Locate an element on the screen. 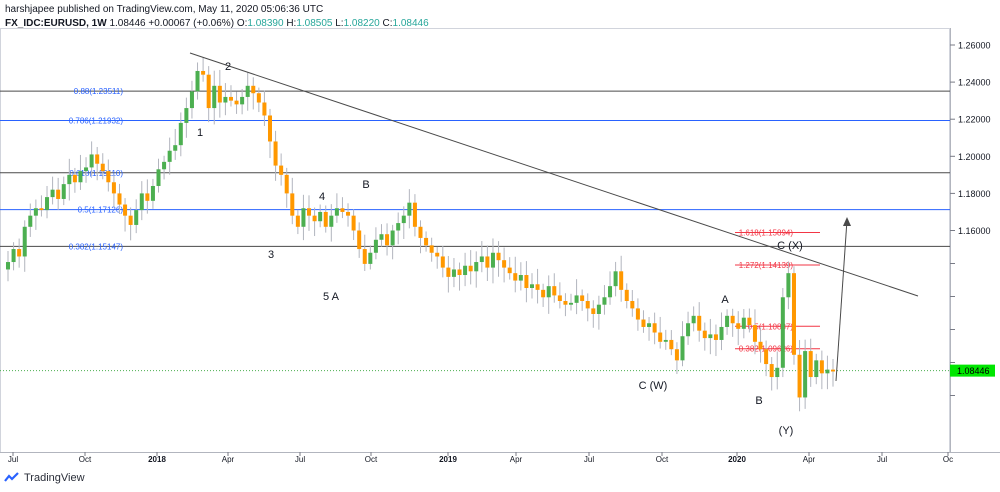 The height and width of the screenshot is (492, 1000). wave-label: 5 A is located at coordinates (331, 297).